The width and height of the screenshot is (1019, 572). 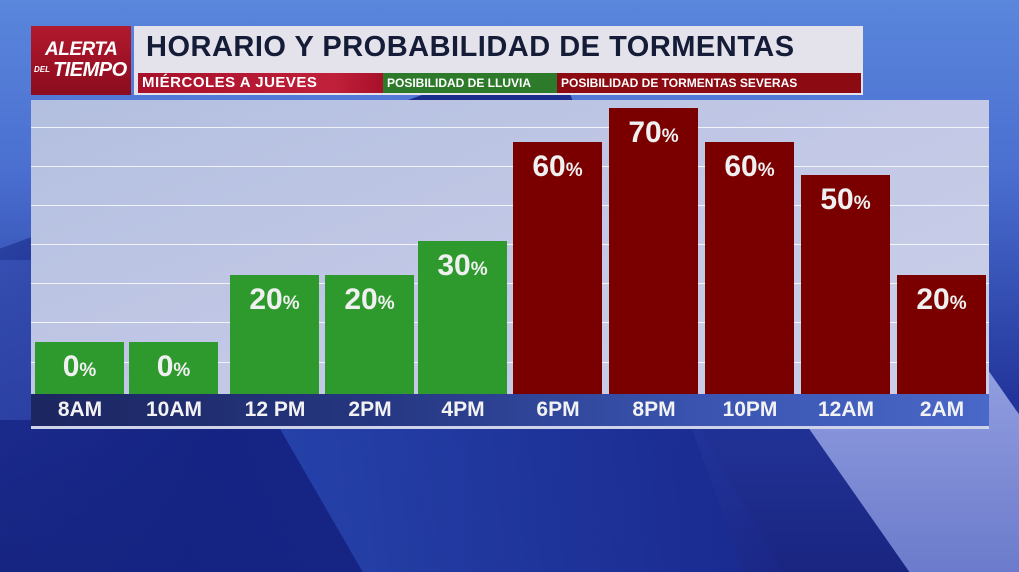 I want to click on x-tick-label: 12 PM, so click(x=275, y=409).